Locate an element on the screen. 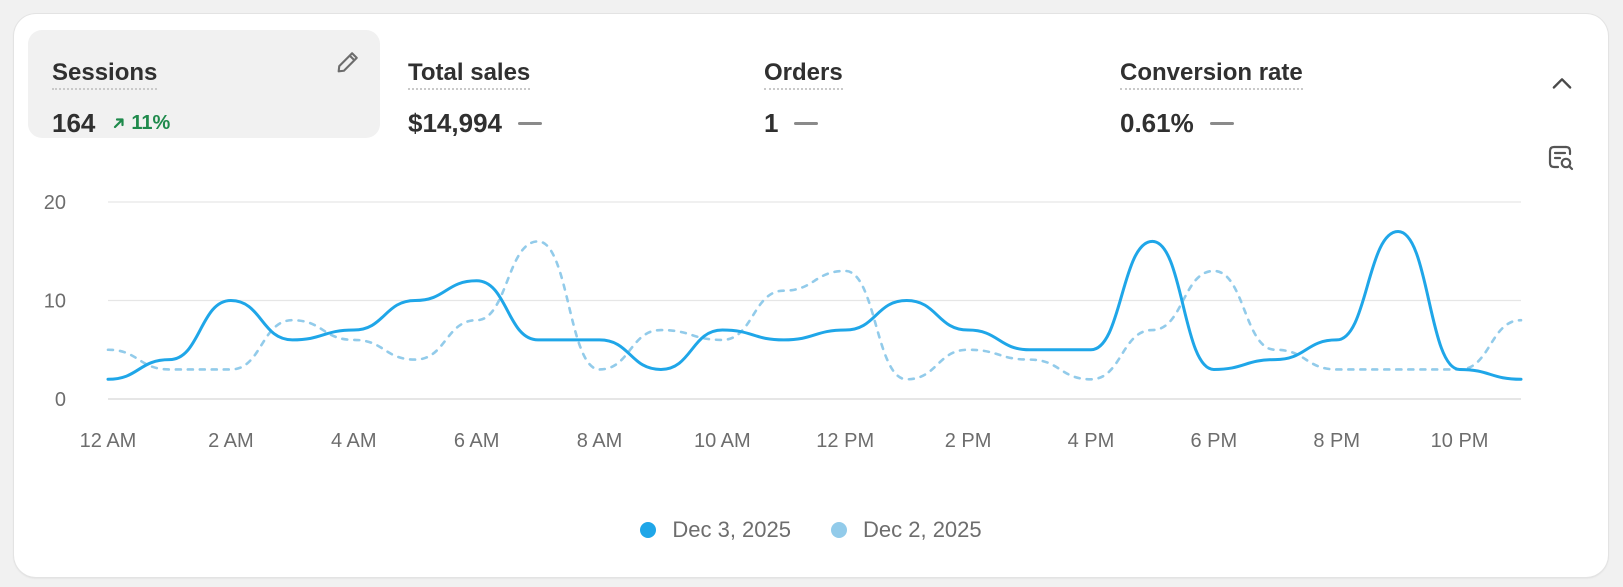 This screenshot has height=587, width=1623. metric-value-row: 164 11% is located at coordinates (111, 123).